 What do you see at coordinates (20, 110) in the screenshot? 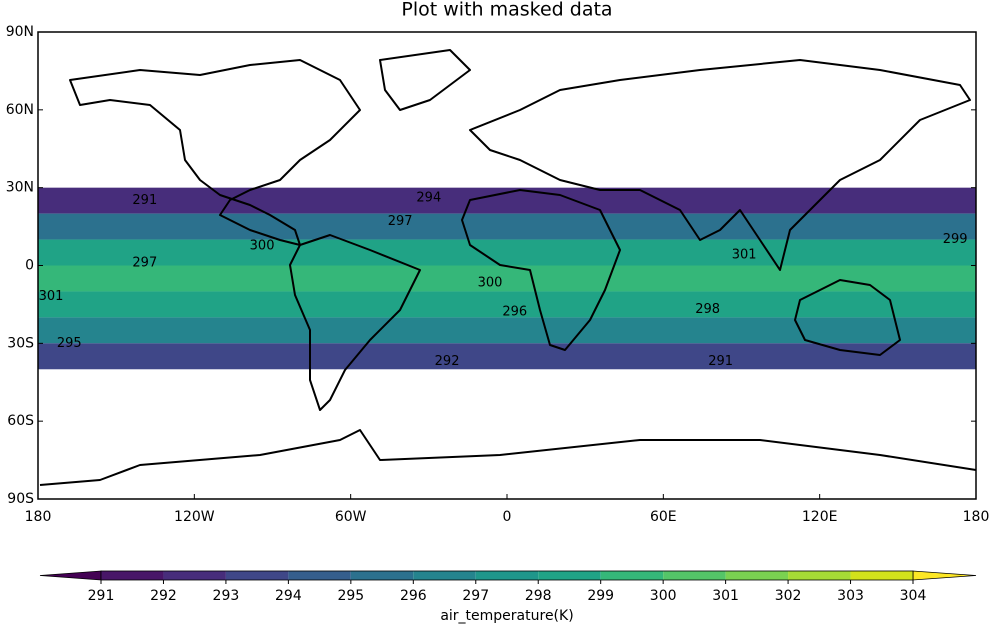
I see `y-tick-label: 60N` at bounding box center [20, 110].